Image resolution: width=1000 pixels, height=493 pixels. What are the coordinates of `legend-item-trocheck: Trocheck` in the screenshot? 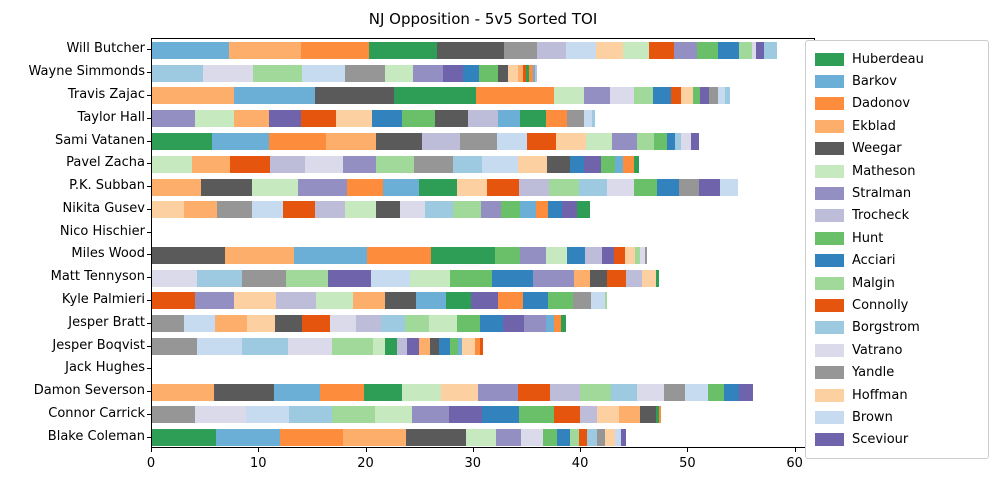 It's located at (896, 216).